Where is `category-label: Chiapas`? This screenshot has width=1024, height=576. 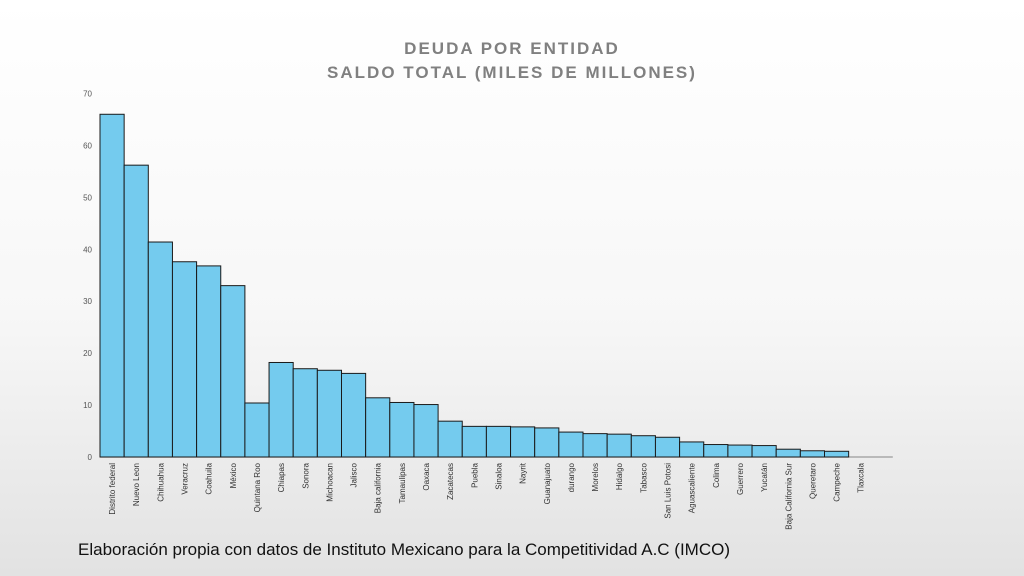 category-label: Chiapas is located at coordinates (281, 477).